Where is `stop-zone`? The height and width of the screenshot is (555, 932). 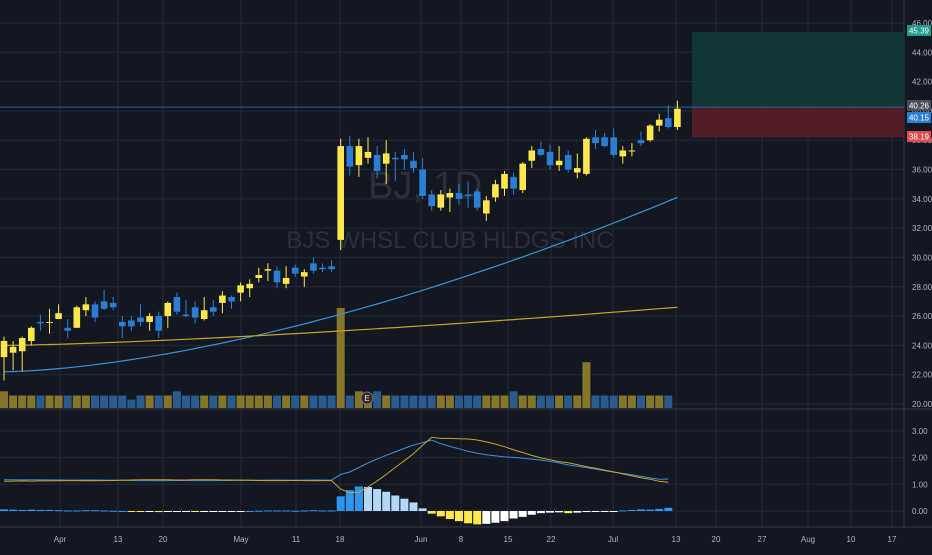
stop-zone is located at coordinates (798, 122).